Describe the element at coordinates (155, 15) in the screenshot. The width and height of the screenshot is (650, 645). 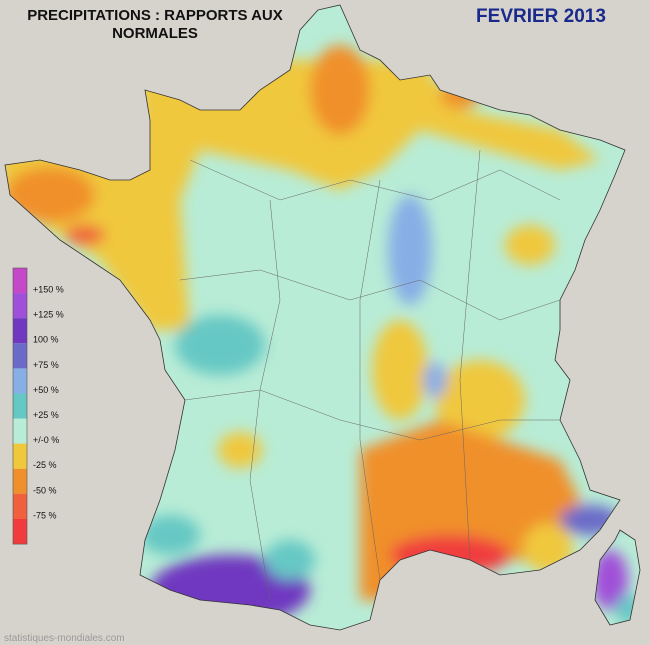
I see `title-line: PRECIPITATIONS : RAPPORTS AUX` at that location.